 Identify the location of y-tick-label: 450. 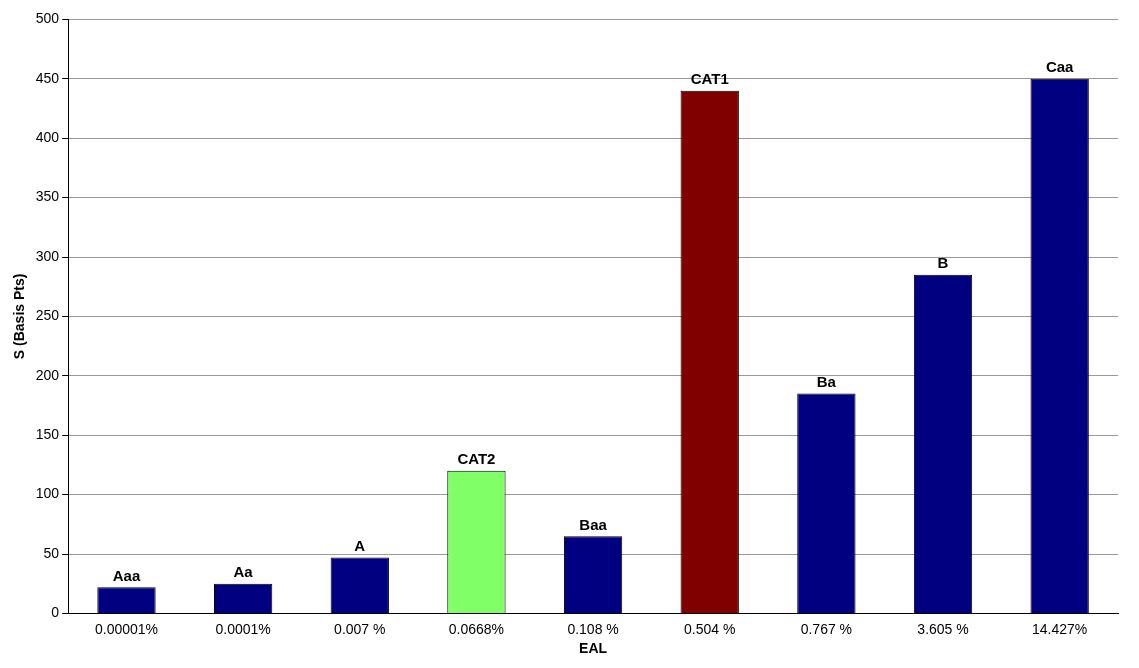
(47, 77).